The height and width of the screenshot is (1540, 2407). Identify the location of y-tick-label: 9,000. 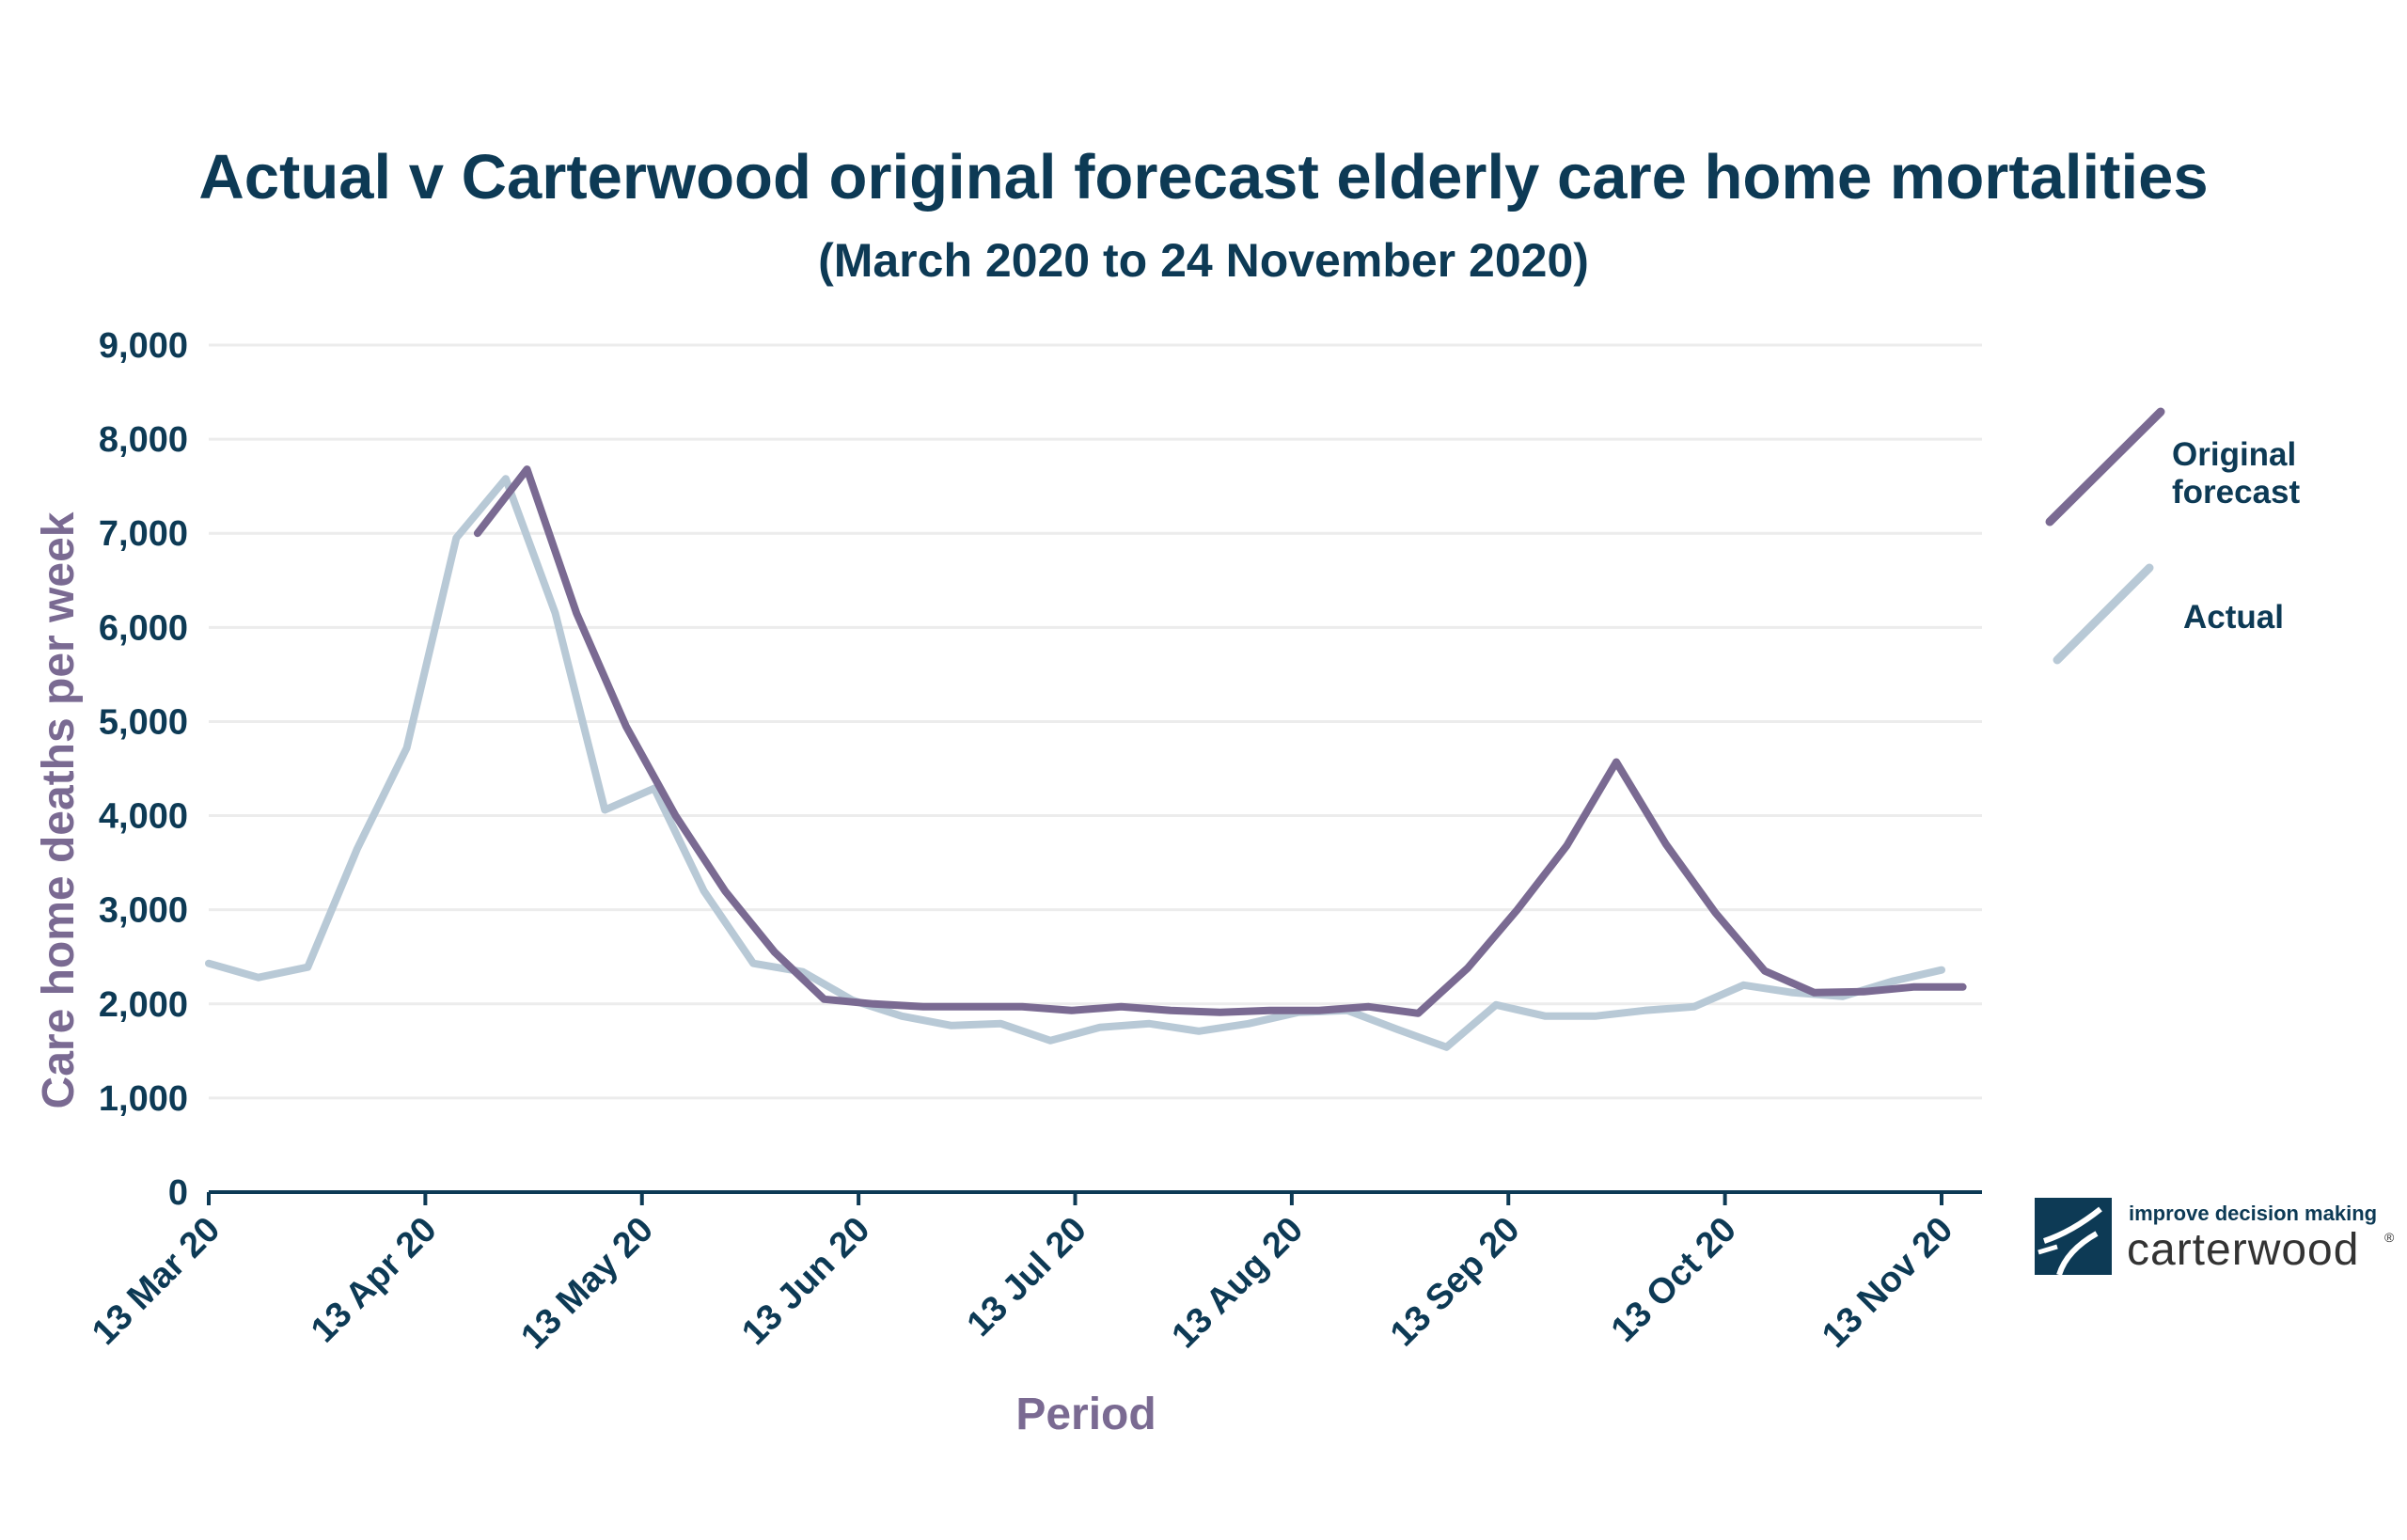
(143, 346).